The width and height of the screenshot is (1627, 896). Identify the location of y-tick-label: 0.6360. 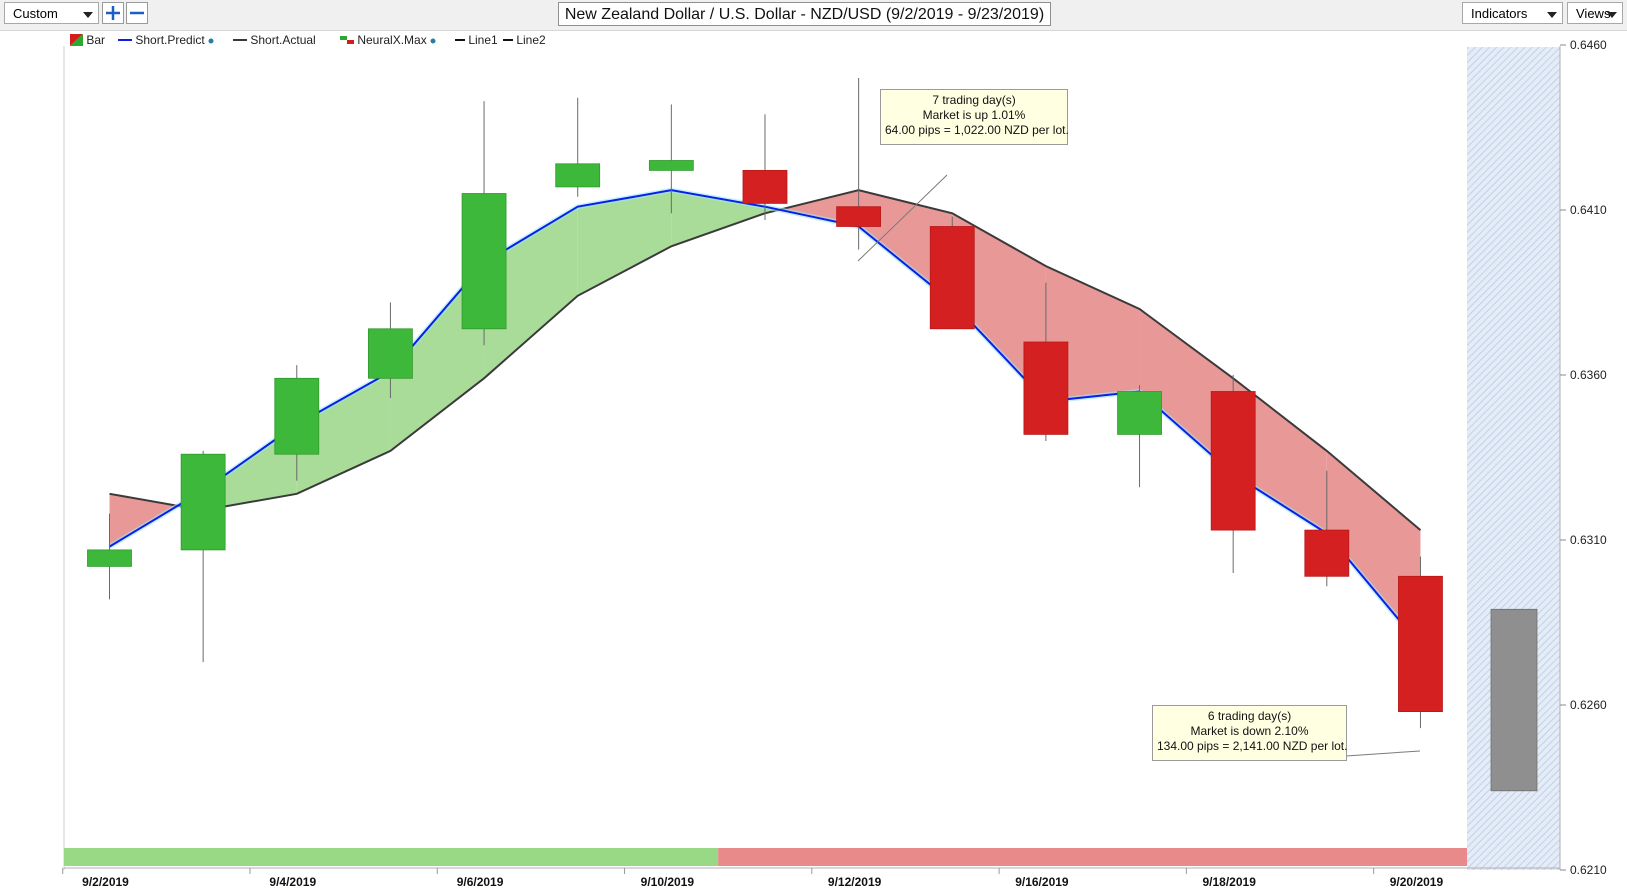
(1588, 375).